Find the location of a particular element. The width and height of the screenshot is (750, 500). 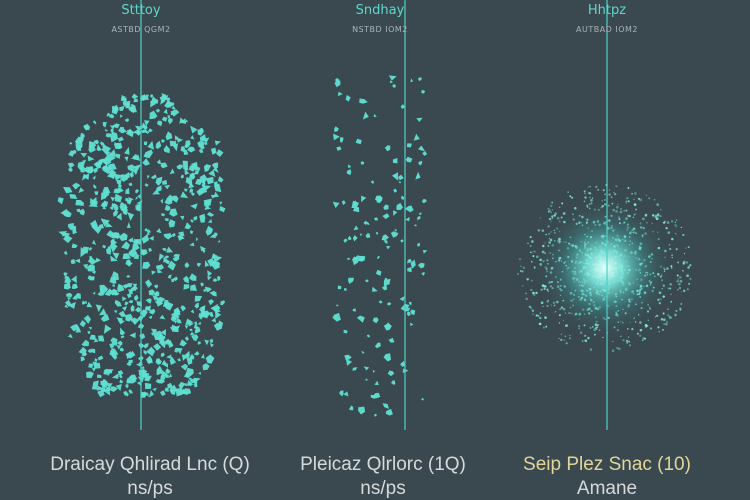

panel-unit: ns/ps is located at coordinates (149, 488).